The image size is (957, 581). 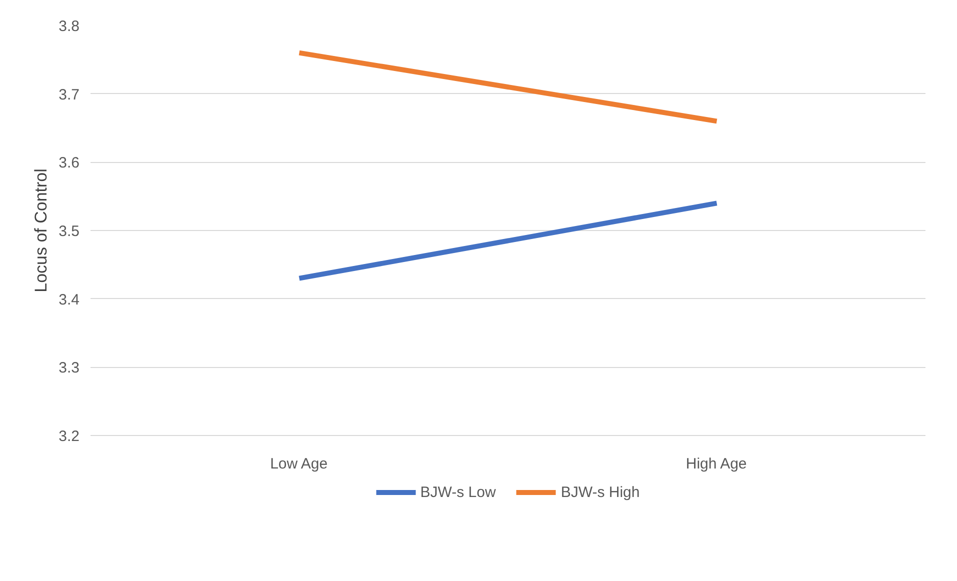 I want to click on x-tick-label: High Age, so click(x=716, y=464).